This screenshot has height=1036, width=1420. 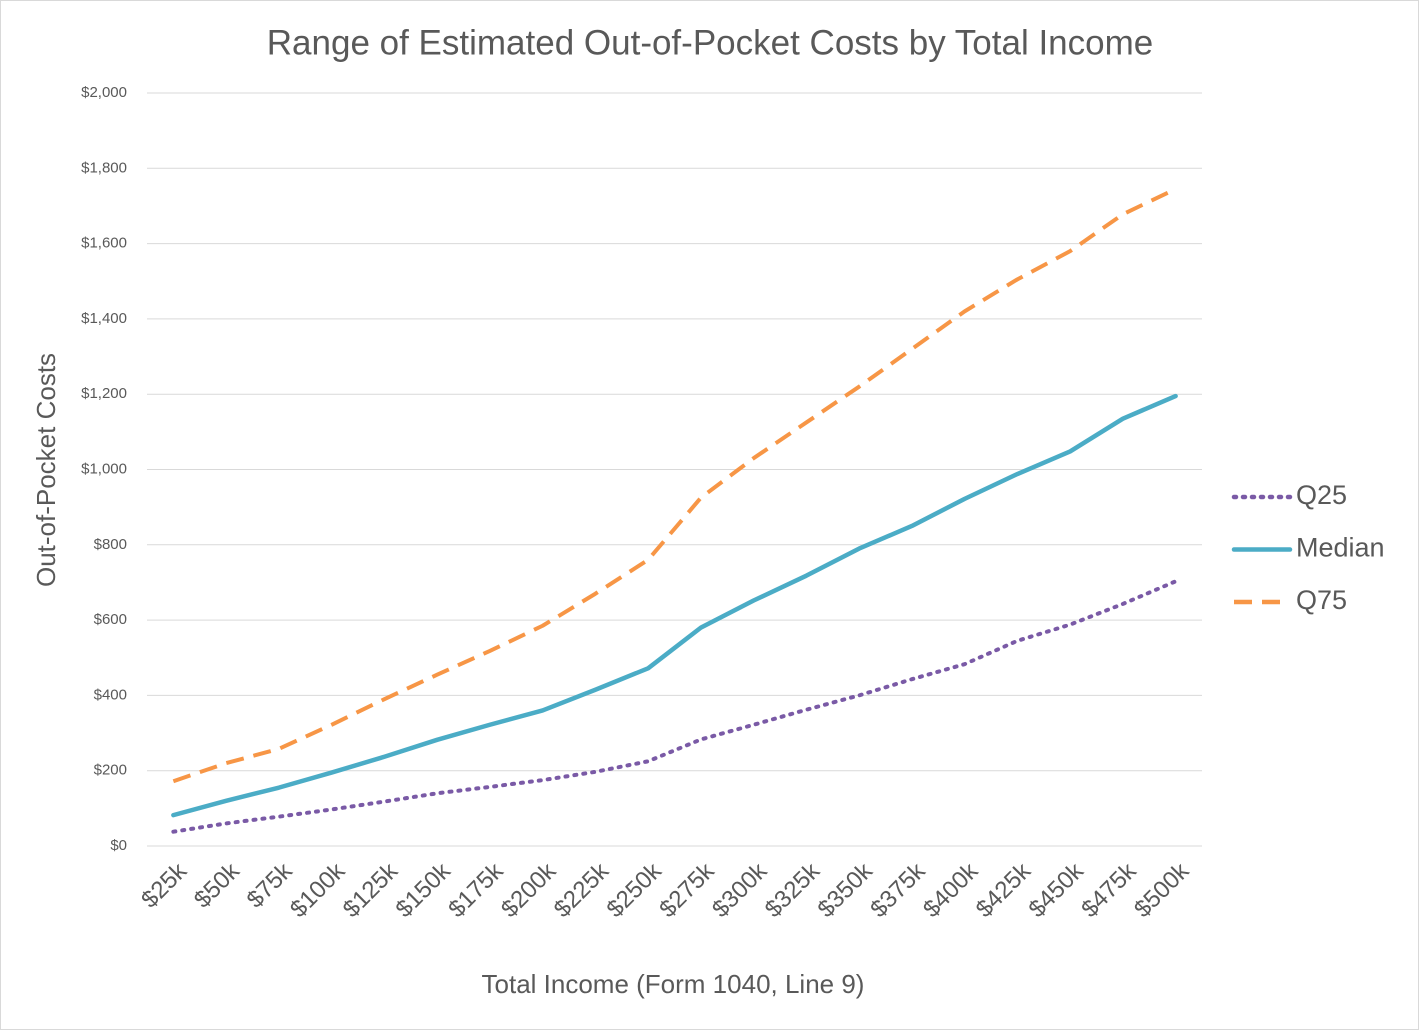 I want to click on y-tick-label: $0, so click(x=118, y=845).